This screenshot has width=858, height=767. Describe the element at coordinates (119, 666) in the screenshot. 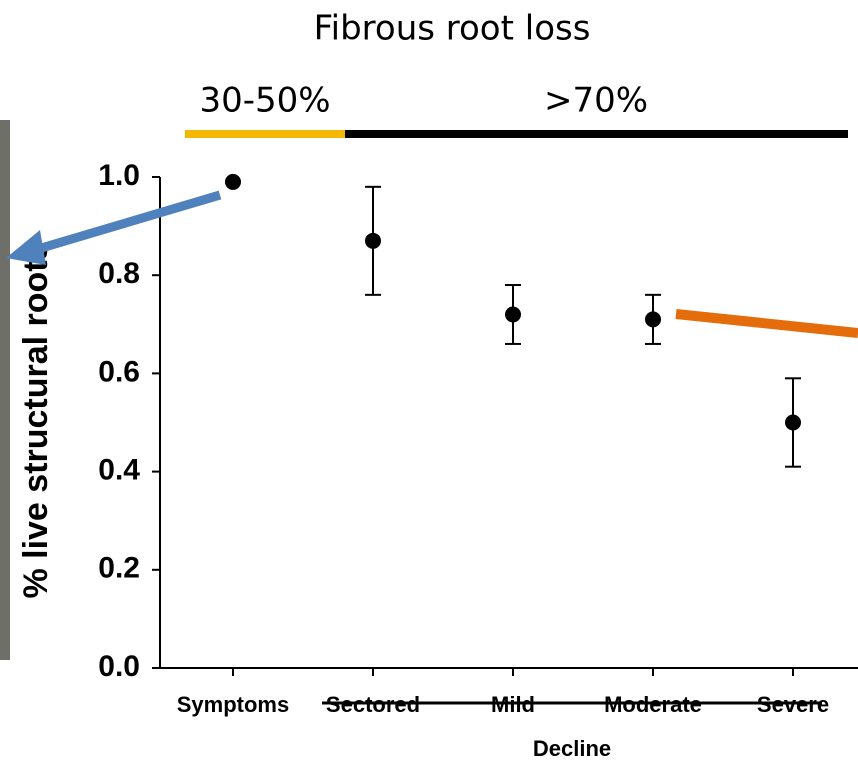

I see `y-tick-label: 0.0` at that location.